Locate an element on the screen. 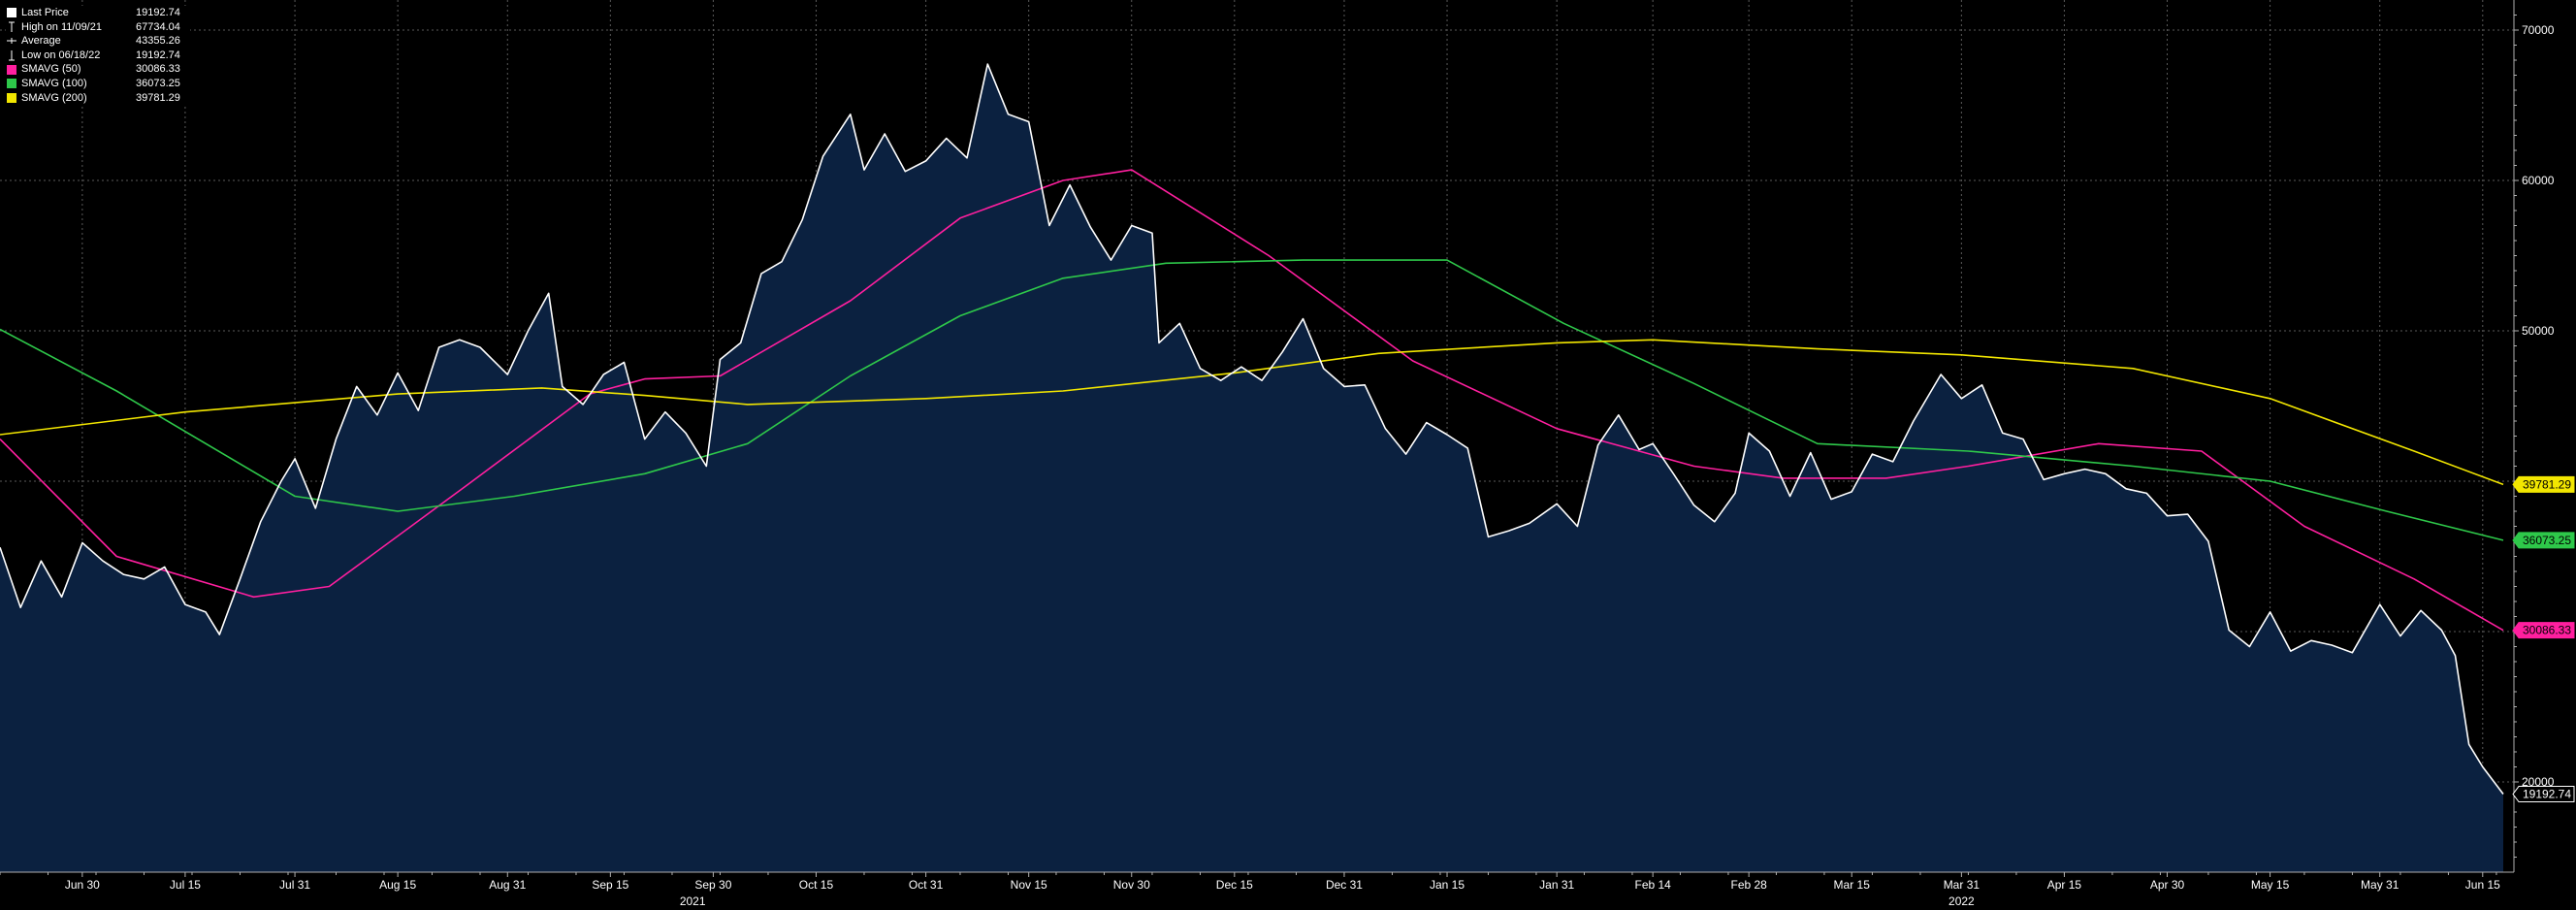  year-label: 2021 is located at coordinates (693, 901).